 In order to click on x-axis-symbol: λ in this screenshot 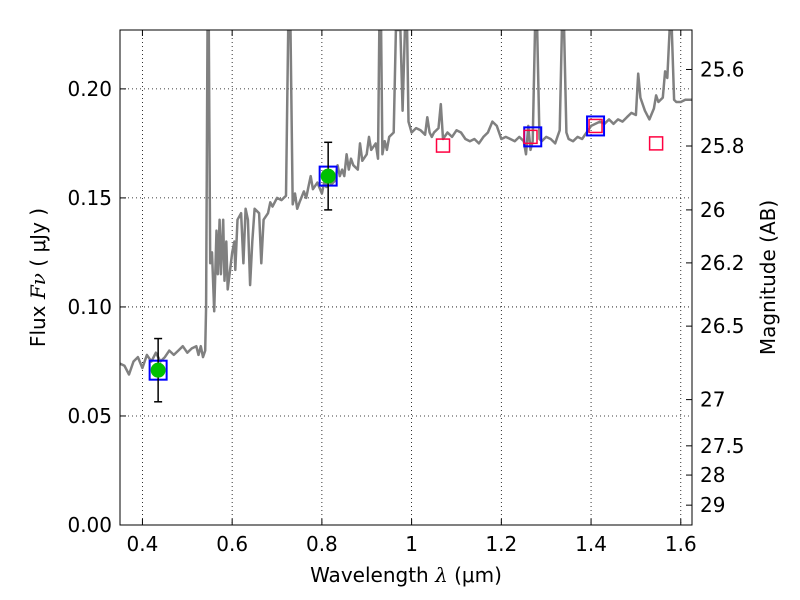, I will do `click(441, 575)`.